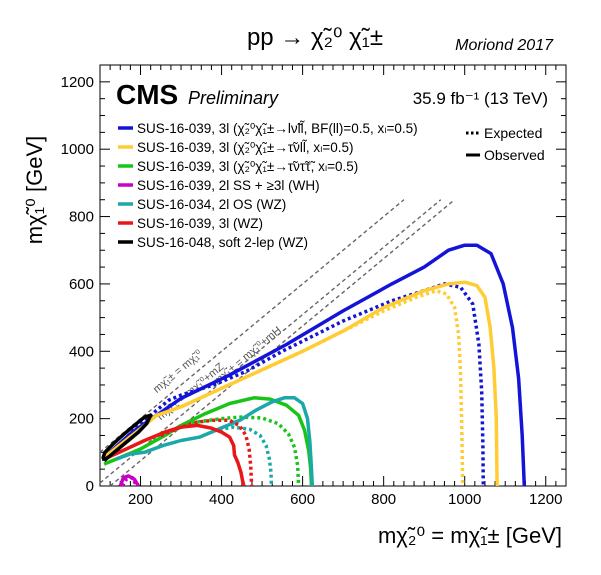  Describe the element at coordinates (233, 98) in the screenshot. I see `cms-status: Preliminary` at that location.